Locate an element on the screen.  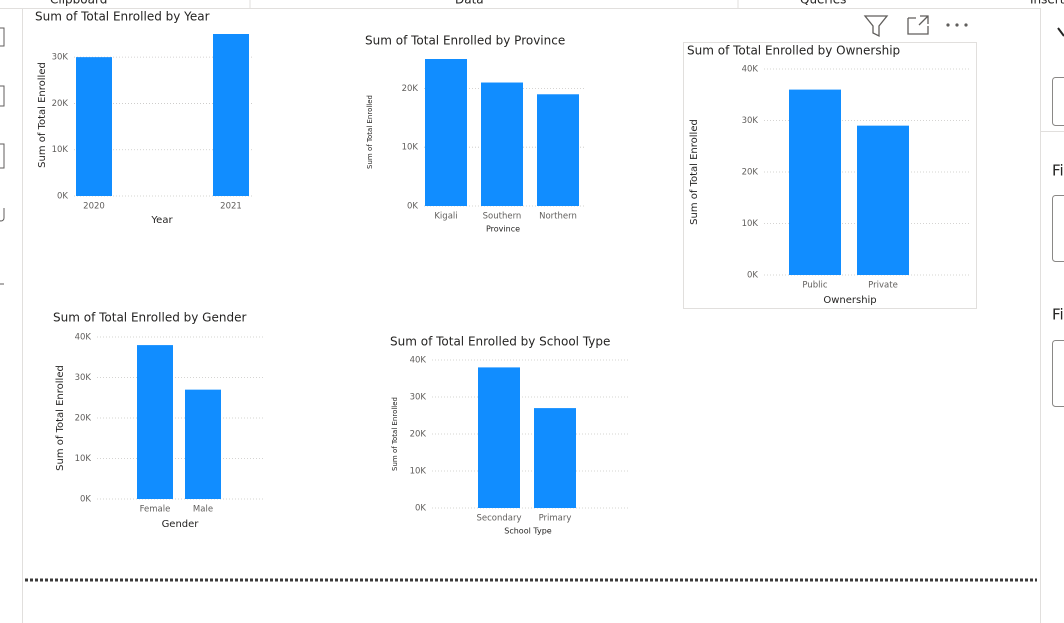
query-icon is located at coordinates (2, 275).